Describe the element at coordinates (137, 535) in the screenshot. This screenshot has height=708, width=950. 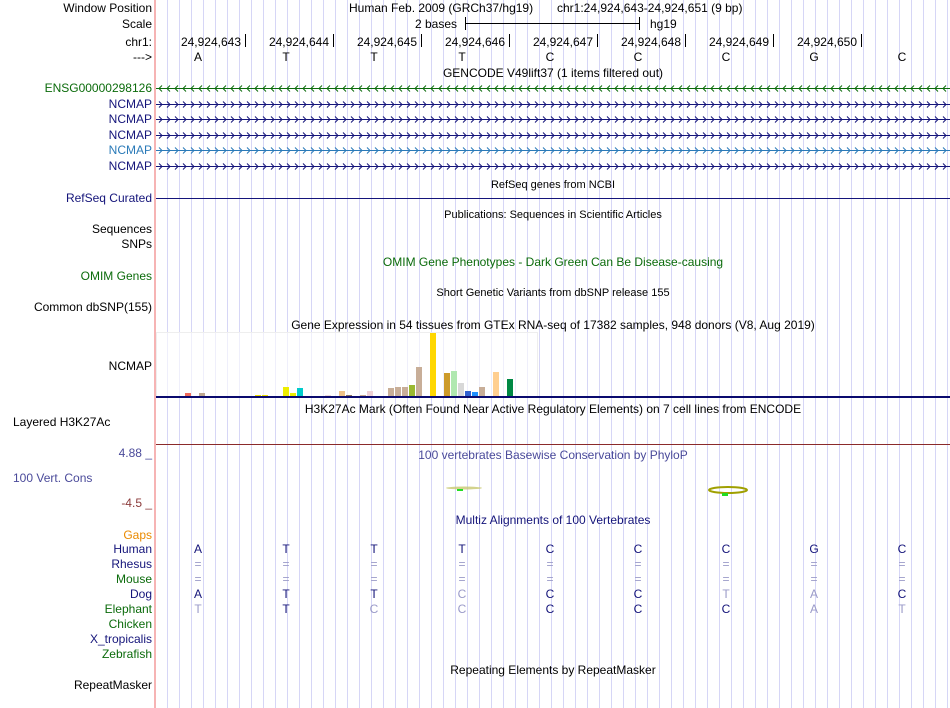
I see `gaps-label: Gaps` at that location.